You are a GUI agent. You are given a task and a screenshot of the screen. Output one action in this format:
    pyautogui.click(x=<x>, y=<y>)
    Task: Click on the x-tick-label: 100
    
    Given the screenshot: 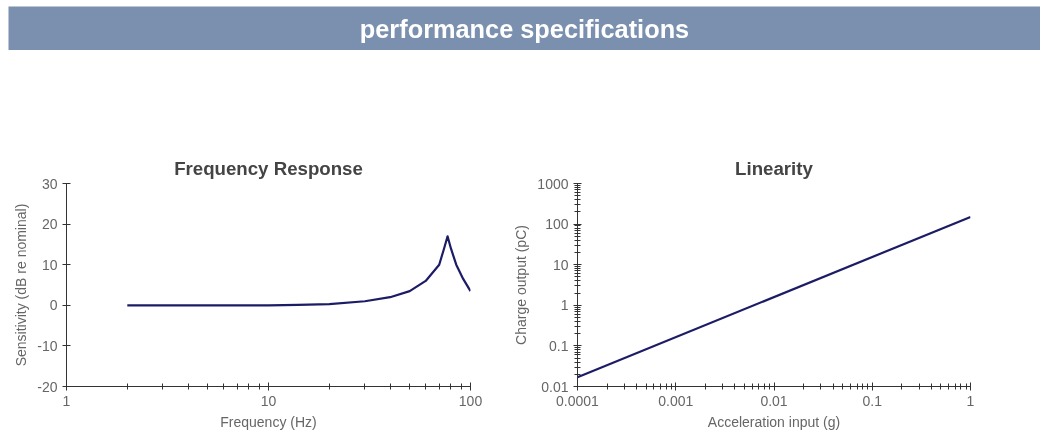 What is the action you would take?
    pyautogui.click(x=470, y=400)
    